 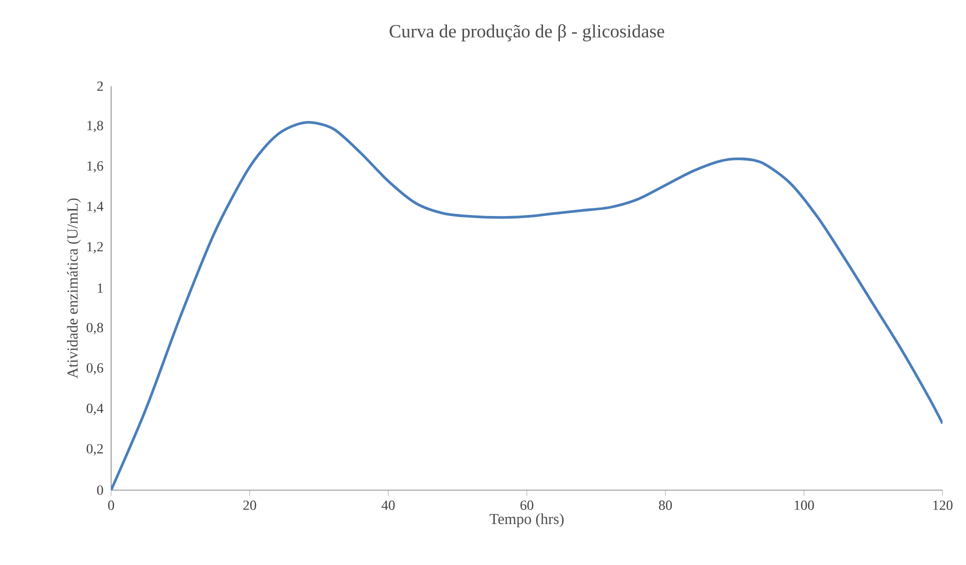 What do you see at coordinates (95, 328) in the screenshot?
I see `y-tick-label: 0,8` at bounding box center [95, 328].